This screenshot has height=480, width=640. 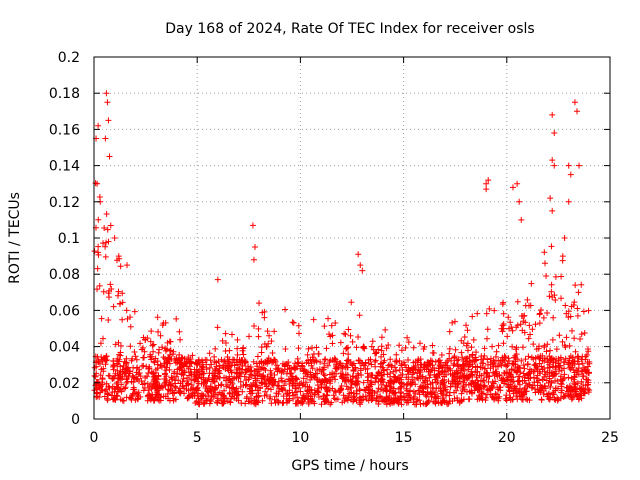 I want to click on x-tick-label: 0, so click(x=94, y=438).